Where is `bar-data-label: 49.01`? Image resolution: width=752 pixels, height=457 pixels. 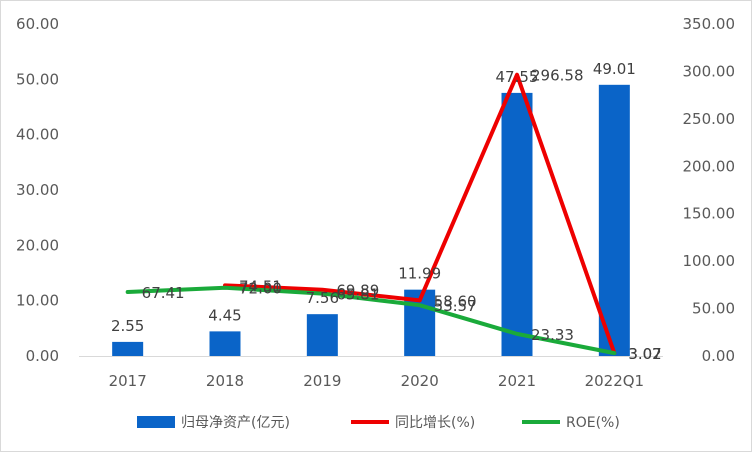 bar-data-label: 49.01 is located at coordinates (614, 69).